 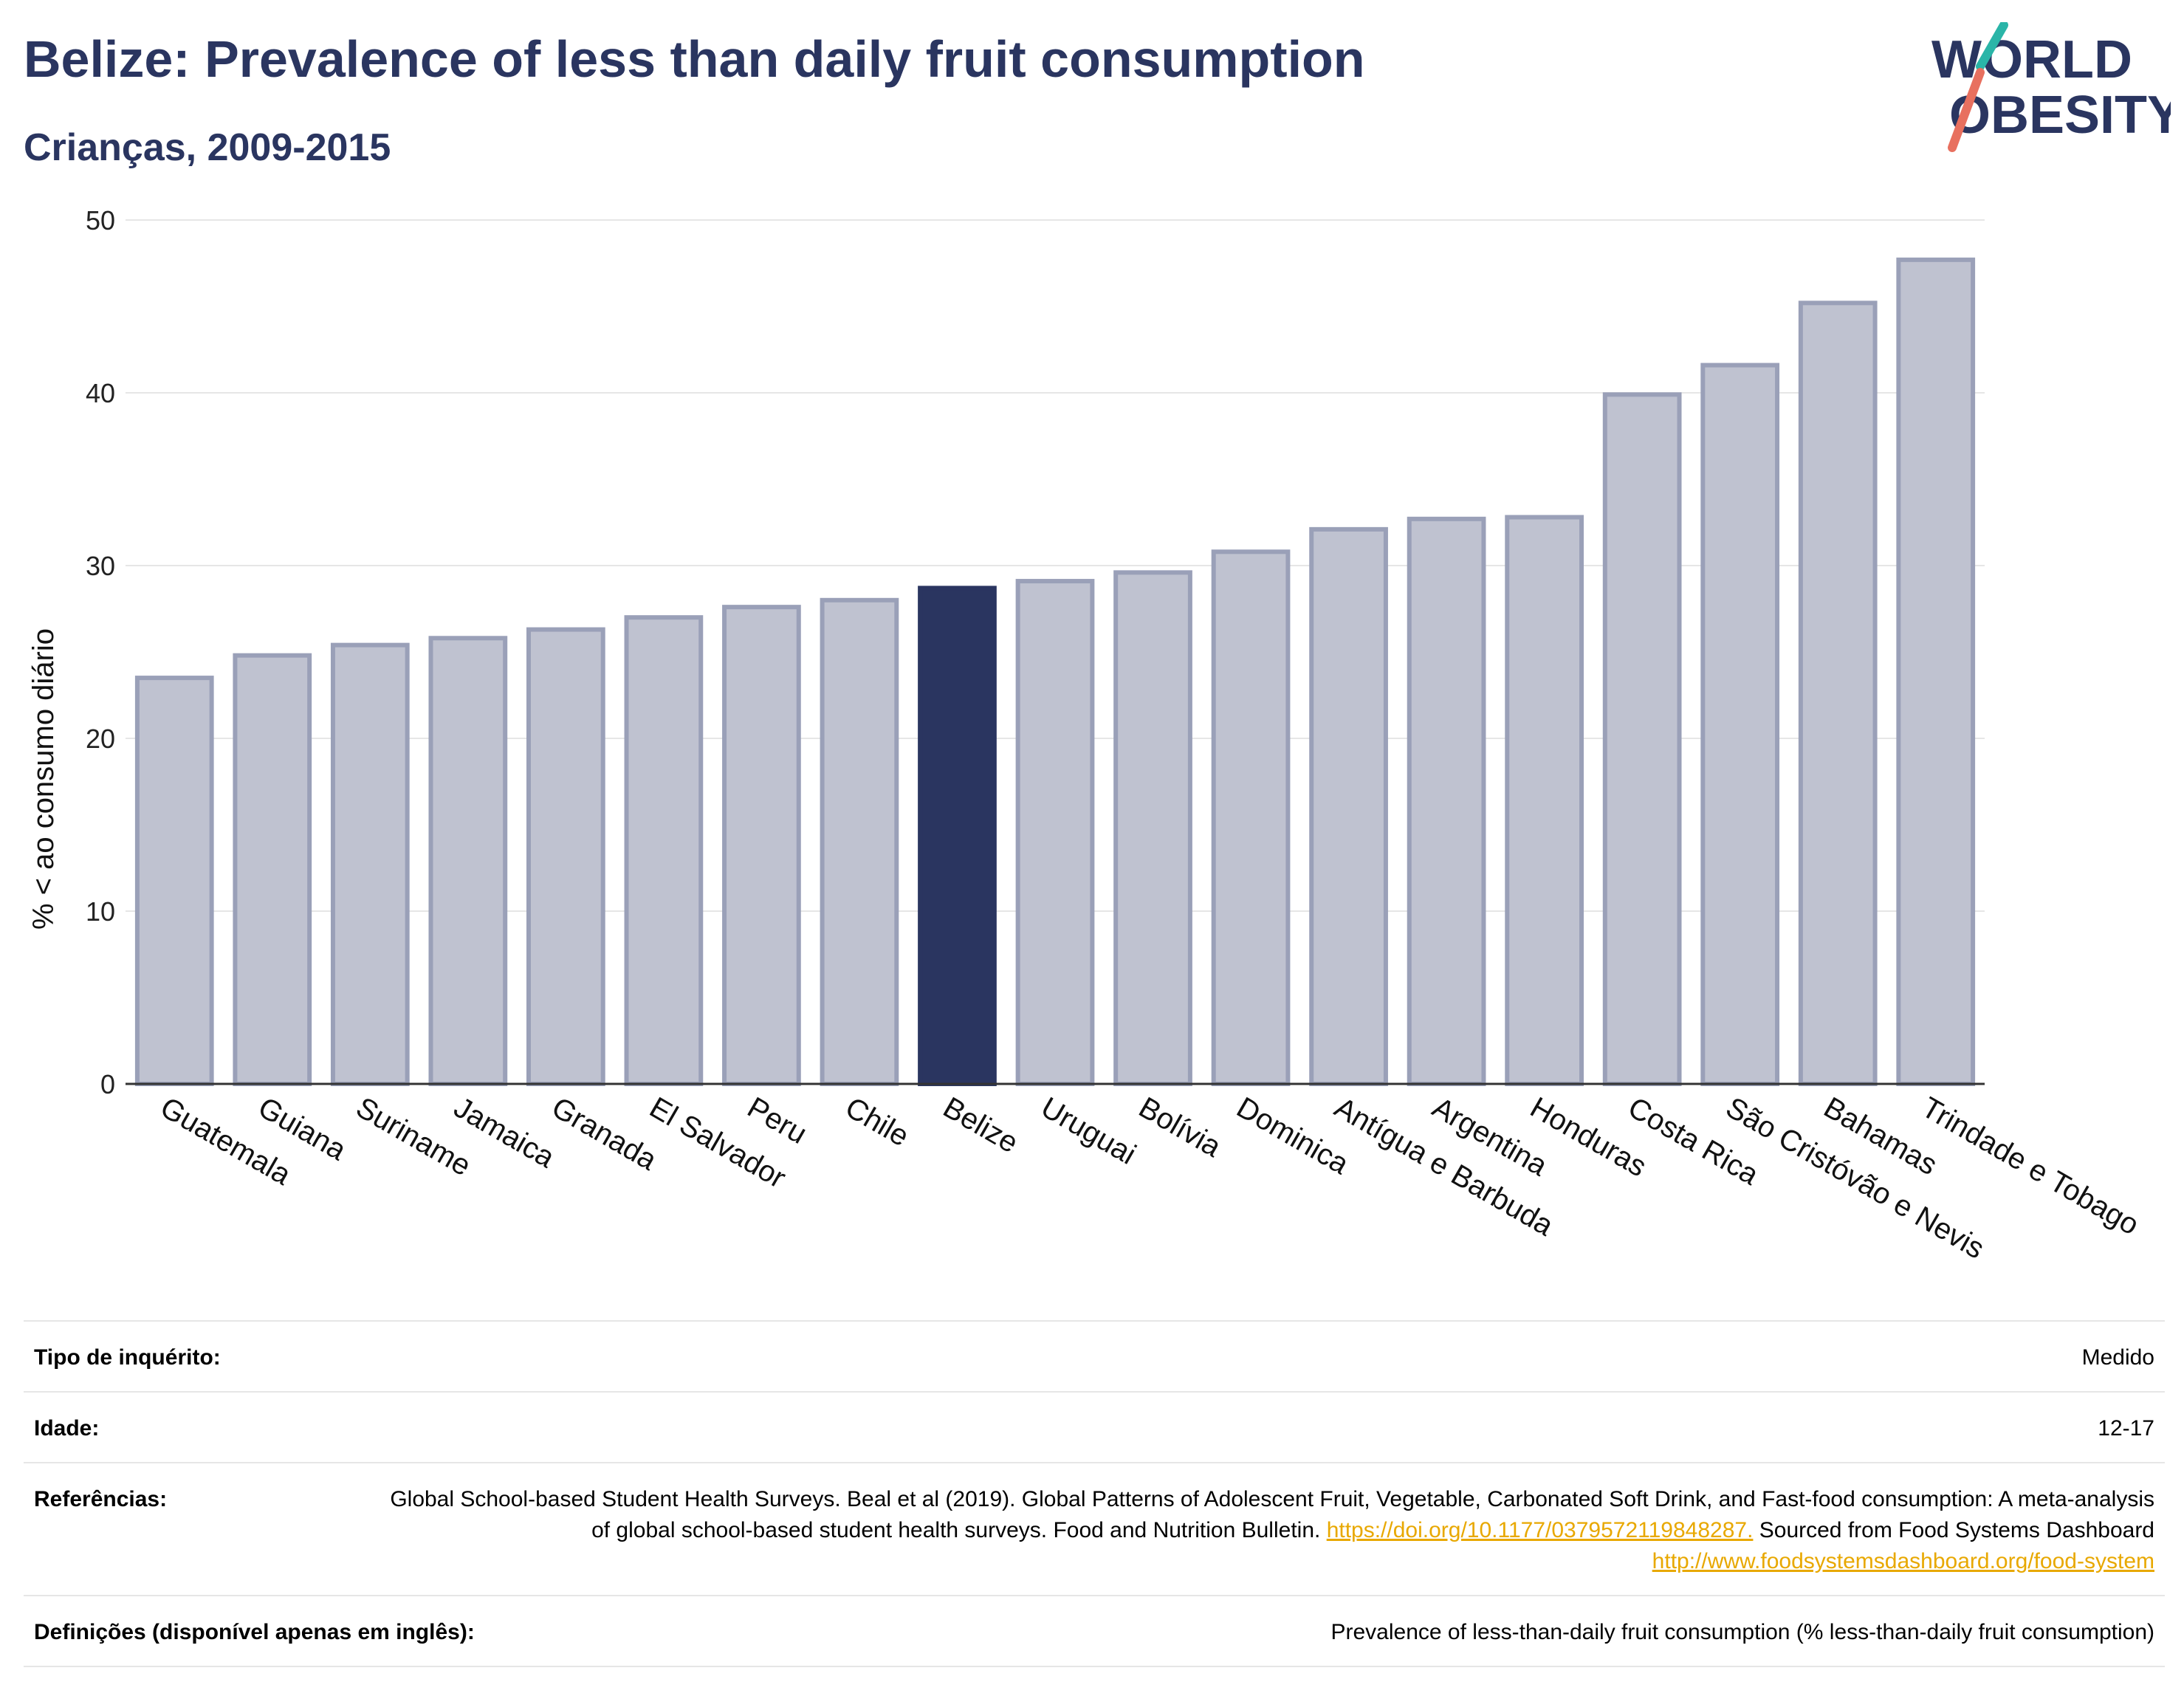 I want to click on meta-value: Medido, so click(x=2117, y=1357).